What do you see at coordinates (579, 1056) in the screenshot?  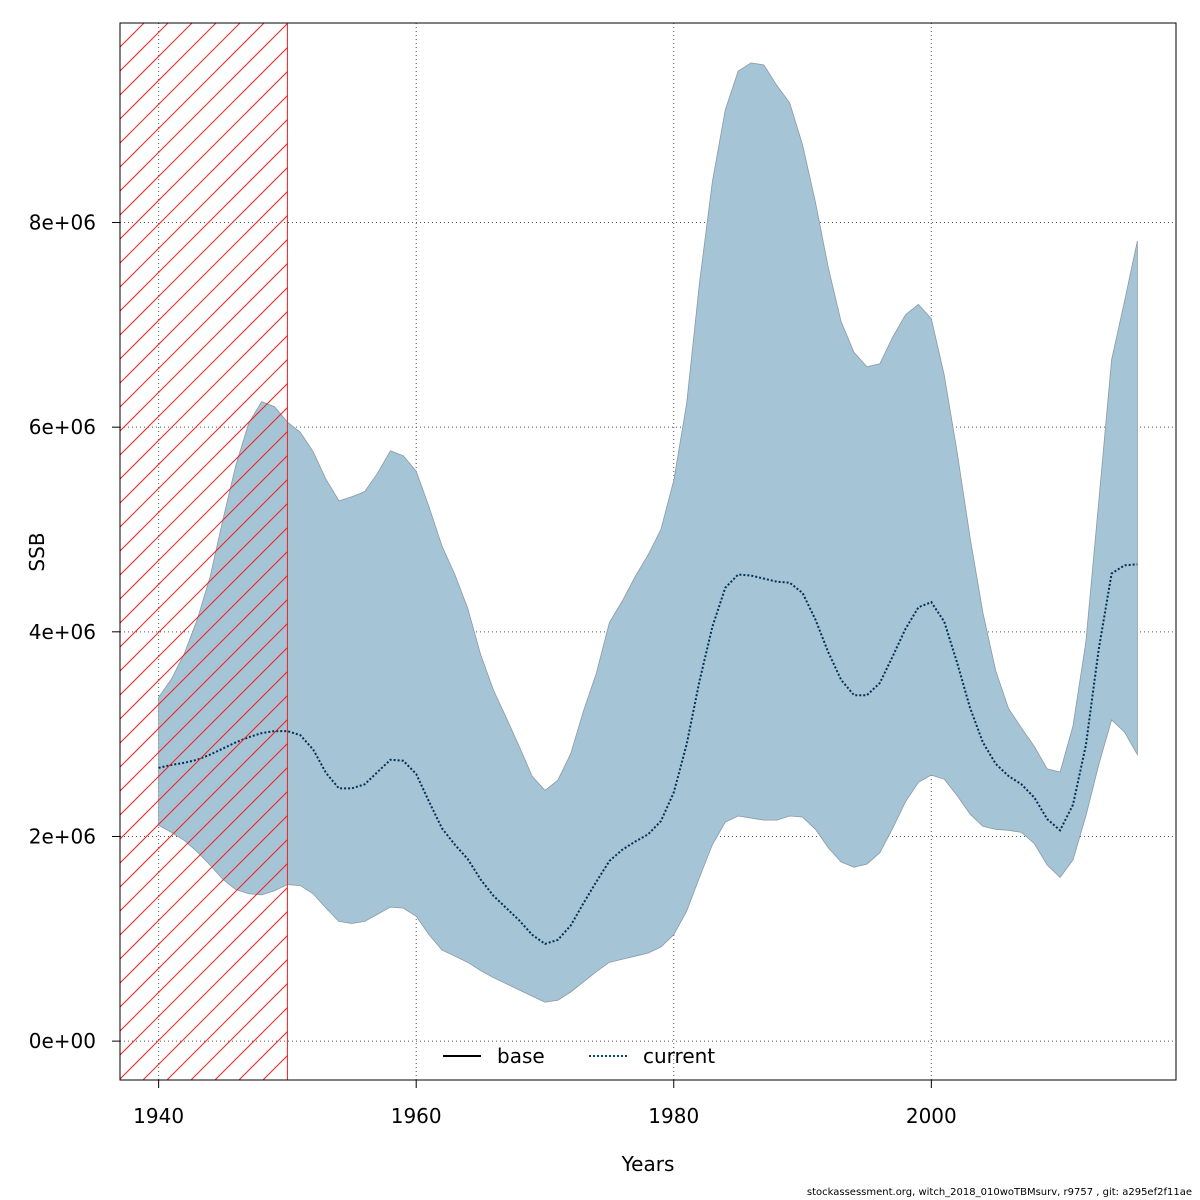 I see `legend: base current` at bounding box center [579, 1056].